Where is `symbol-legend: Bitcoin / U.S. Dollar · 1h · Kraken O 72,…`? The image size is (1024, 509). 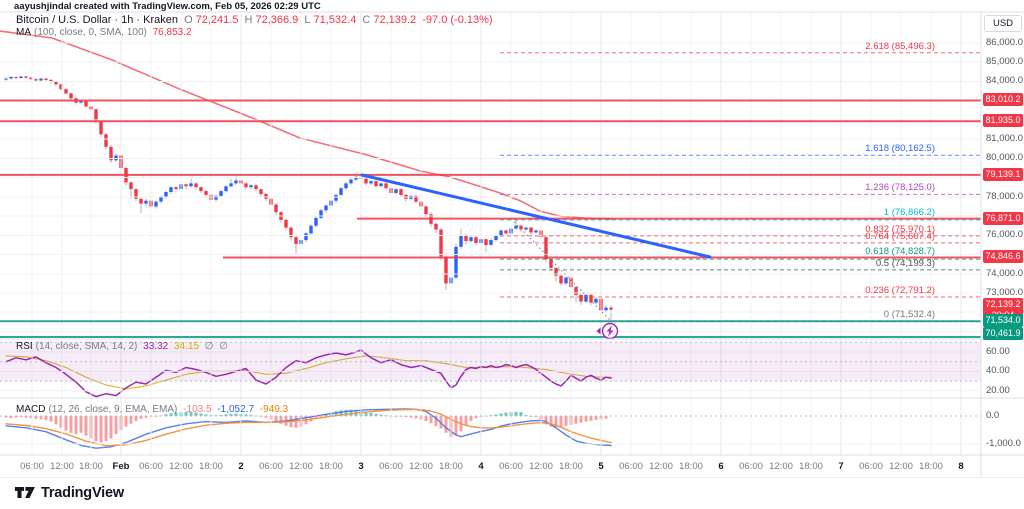 symbol-legend: Bitcoin / U.S. Dollar · 1h · Kraken O 72,… is located at coordinates (256, 20).